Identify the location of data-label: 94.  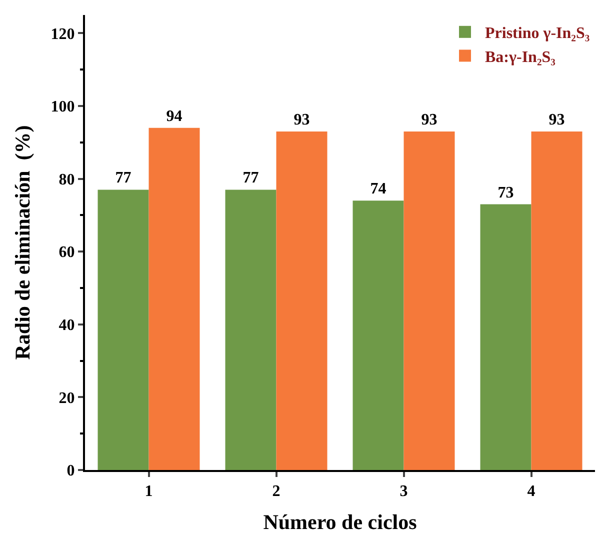
(174, 116).